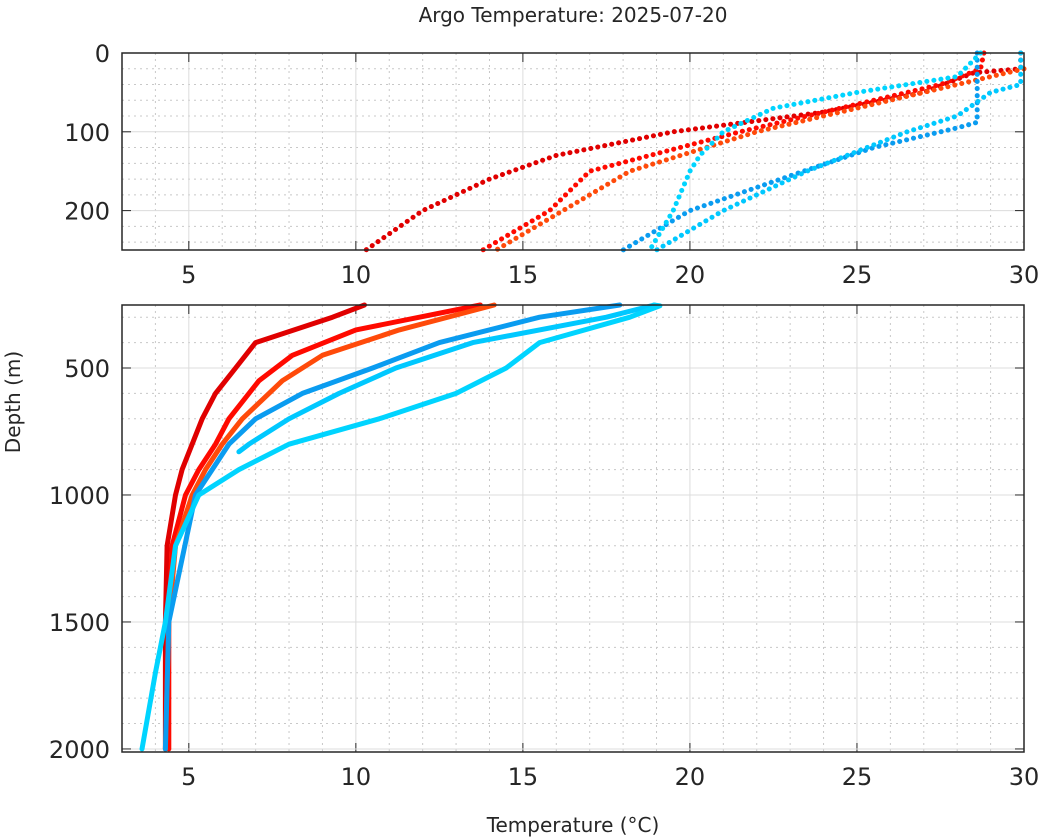 This screenshot has width=1044, height=840. Describe the element at coordinates (87, 212) in the screenshot. I see `y-tick-label: 200` at that location.